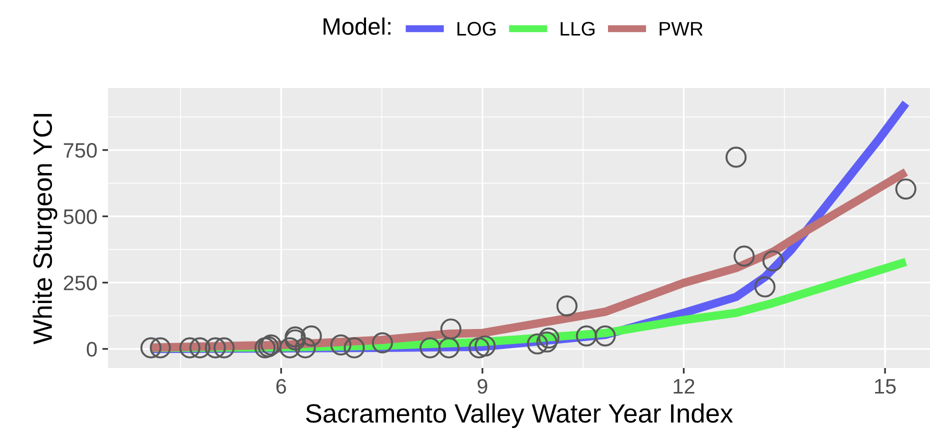  Describe the element at coordinates (885, 386) in the screenshot. I see `x-tick-label: 15` at that location.